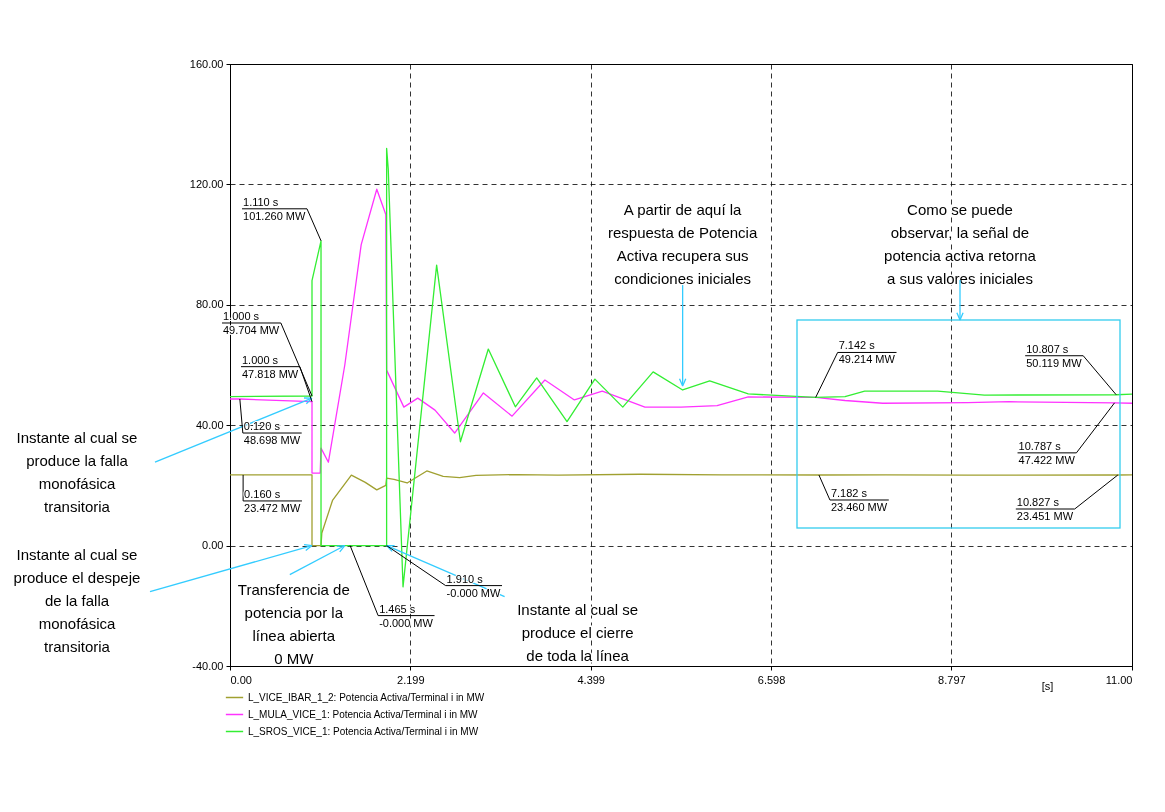 The width and height of the screenshot is (1165, 812). Describe the element at coordinates (272, 500) in the screenshot. I see `annotation: 0.160 s 23.472 MW` at that location.